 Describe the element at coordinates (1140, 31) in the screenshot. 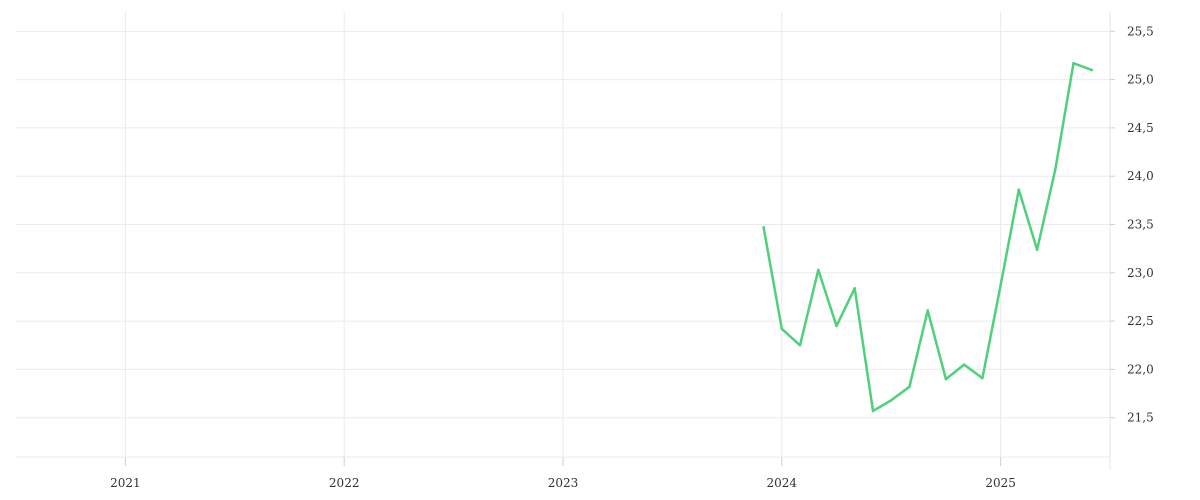

I see `y-tick-label: 25,5` at that location.